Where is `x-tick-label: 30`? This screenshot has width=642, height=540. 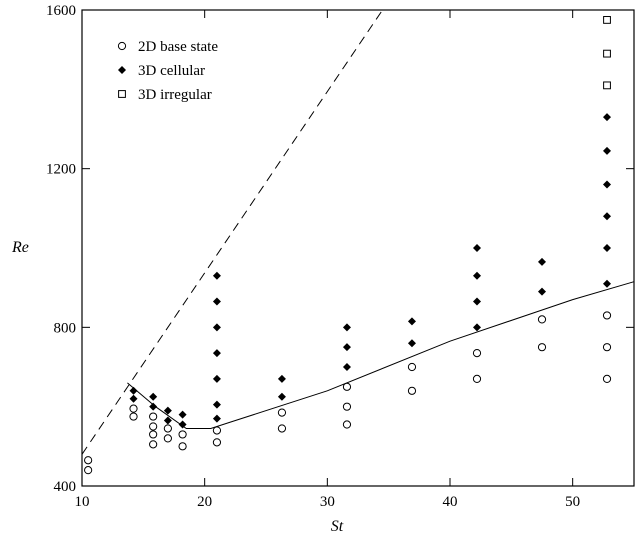 x-tick-label: 30 is located at coordinates (327, 502).